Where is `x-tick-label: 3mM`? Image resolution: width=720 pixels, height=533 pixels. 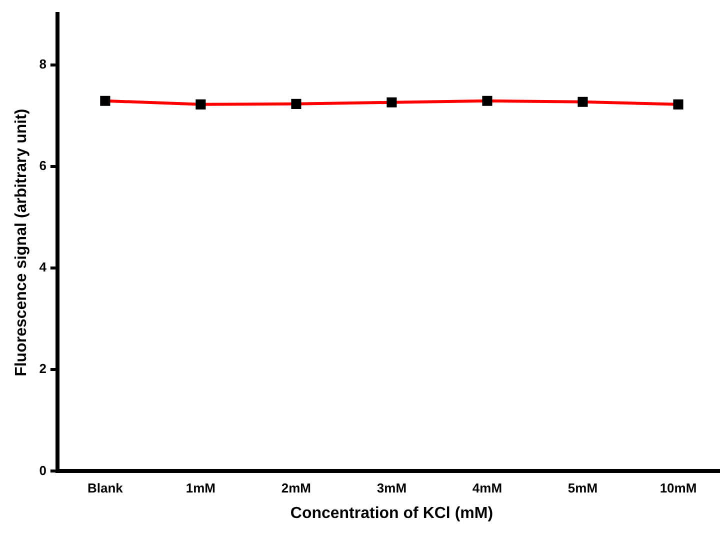 x-tick-label: 3mM is located at coordinates (391, 488).